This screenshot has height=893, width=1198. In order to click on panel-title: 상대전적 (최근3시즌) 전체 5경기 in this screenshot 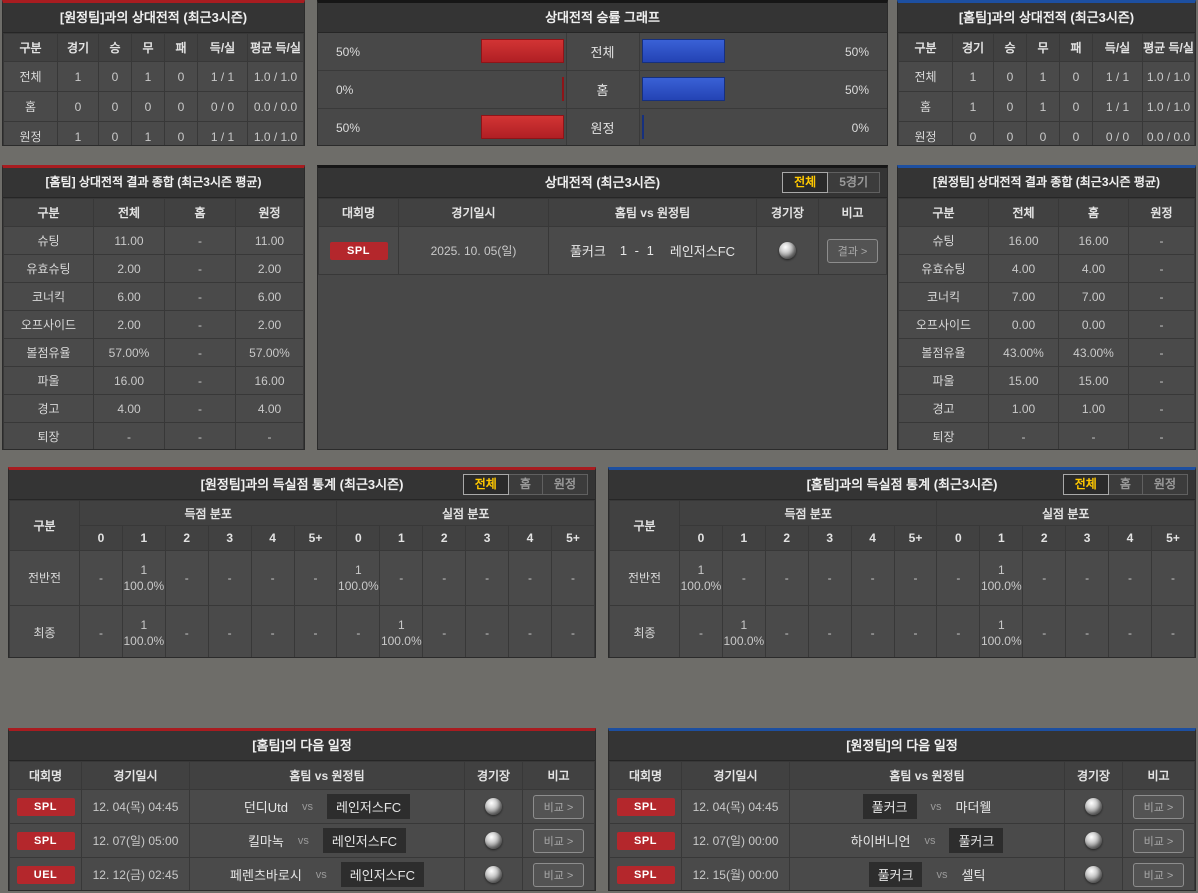, I will do `click(602, 183)`.